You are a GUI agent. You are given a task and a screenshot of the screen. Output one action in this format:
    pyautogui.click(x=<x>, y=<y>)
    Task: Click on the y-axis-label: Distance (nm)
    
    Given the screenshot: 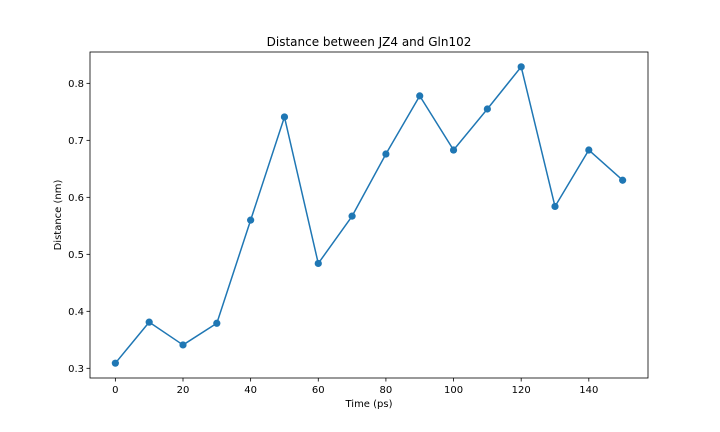 What is the action you would take?
    pyautogui.click(x=58, y=215)
    